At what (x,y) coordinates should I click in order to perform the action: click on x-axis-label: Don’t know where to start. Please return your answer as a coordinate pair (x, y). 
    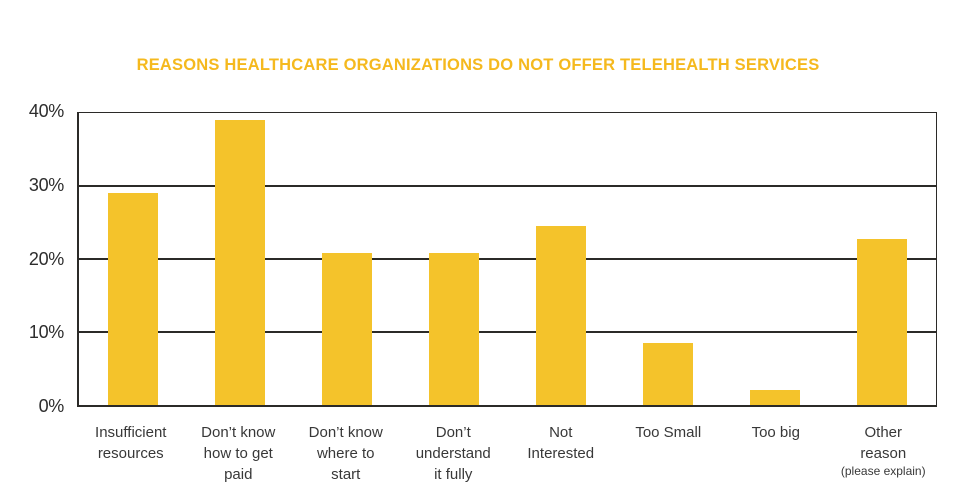
    Looking at the image, I should click on (346, 453).